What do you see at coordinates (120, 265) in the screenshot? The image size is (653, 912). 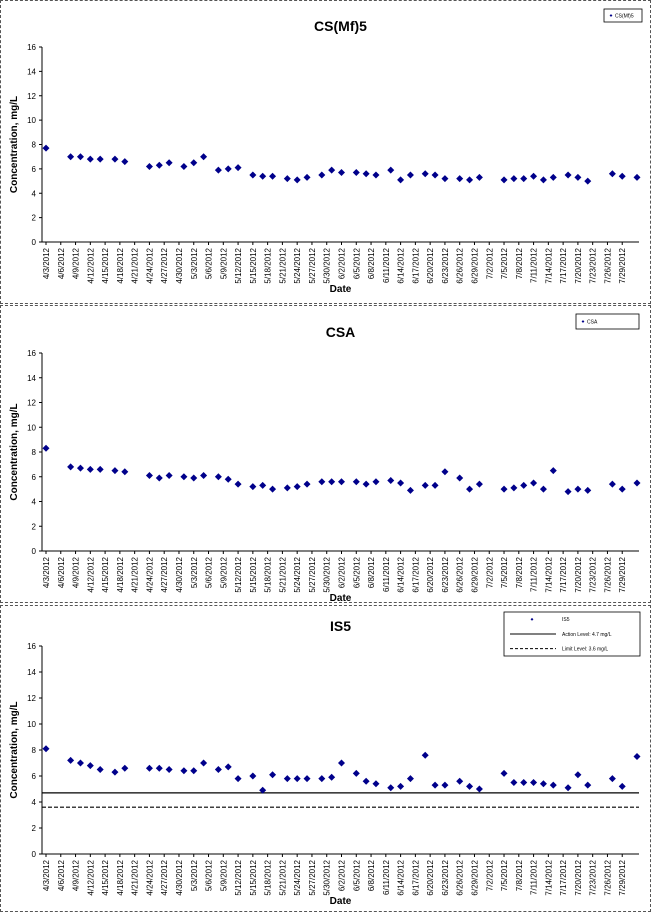 I see `x-tick-label: 4/18/2012` at bounding box center [120, 265].